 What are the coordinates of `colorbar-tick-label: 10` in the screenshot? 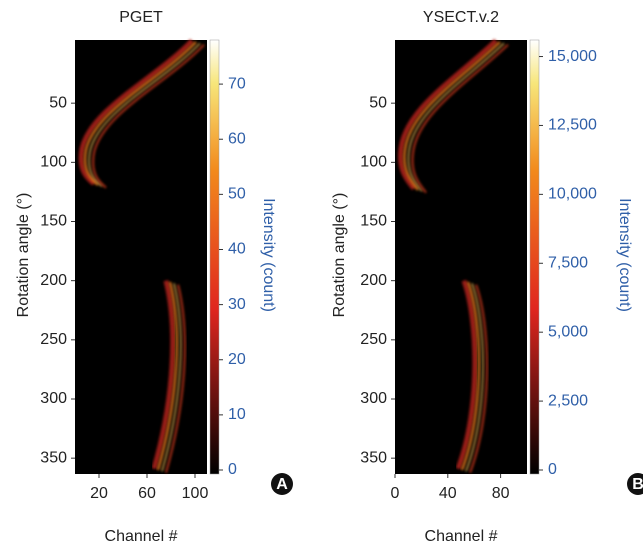 It's located at (237, 414).